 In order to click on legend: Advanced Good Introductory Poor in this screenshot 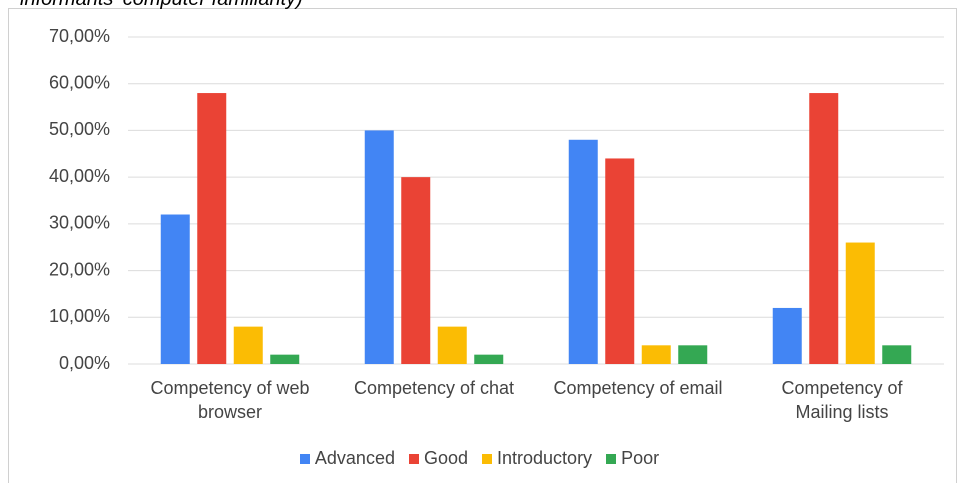, I will do `click(479, 458)`.